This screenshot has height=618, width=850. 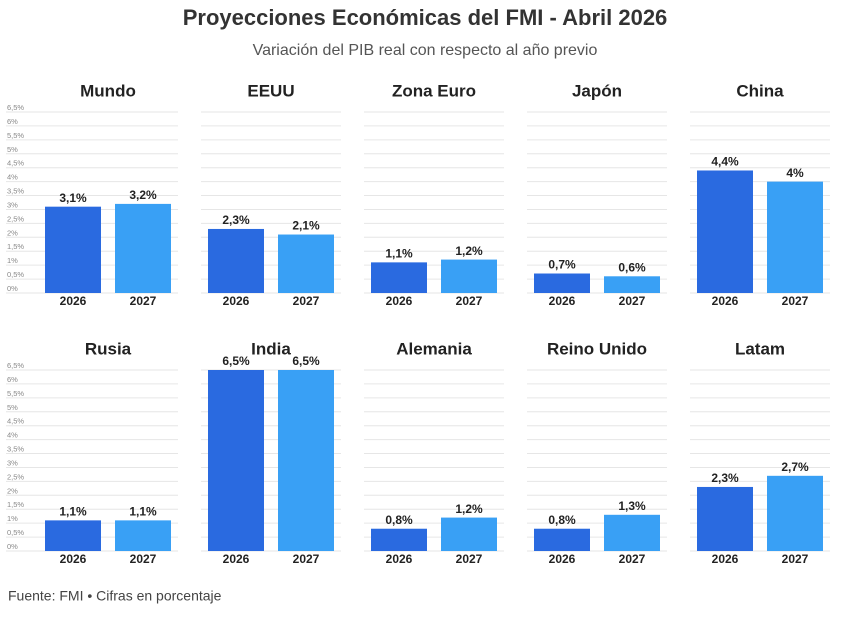 I want to click on value-label: 4,4%, so click(x=725, y=162).